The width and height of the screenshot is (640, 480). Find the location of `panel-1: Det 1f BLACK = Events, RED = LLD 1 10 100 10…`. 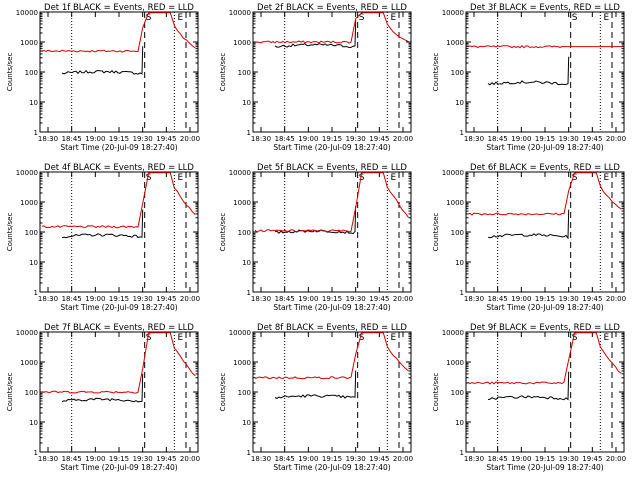

panel-1: Det 1f BLACK = Events, RED = LLD 1 10 100 10… is located at coordinates (103, 77).